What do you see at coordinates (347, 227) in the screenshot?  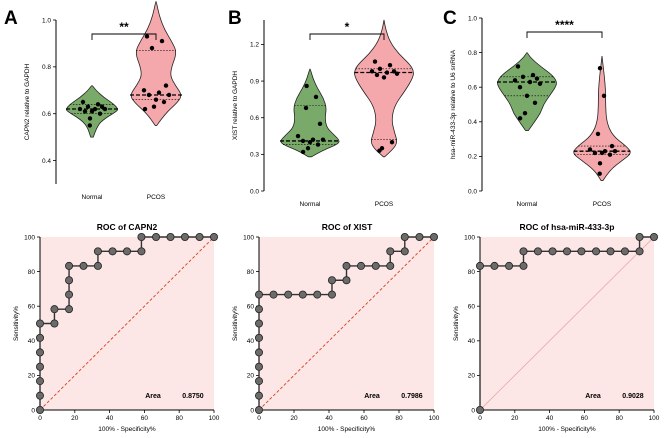 I see `roc-title: ROC of XIST` at bounding box center [347, 227].